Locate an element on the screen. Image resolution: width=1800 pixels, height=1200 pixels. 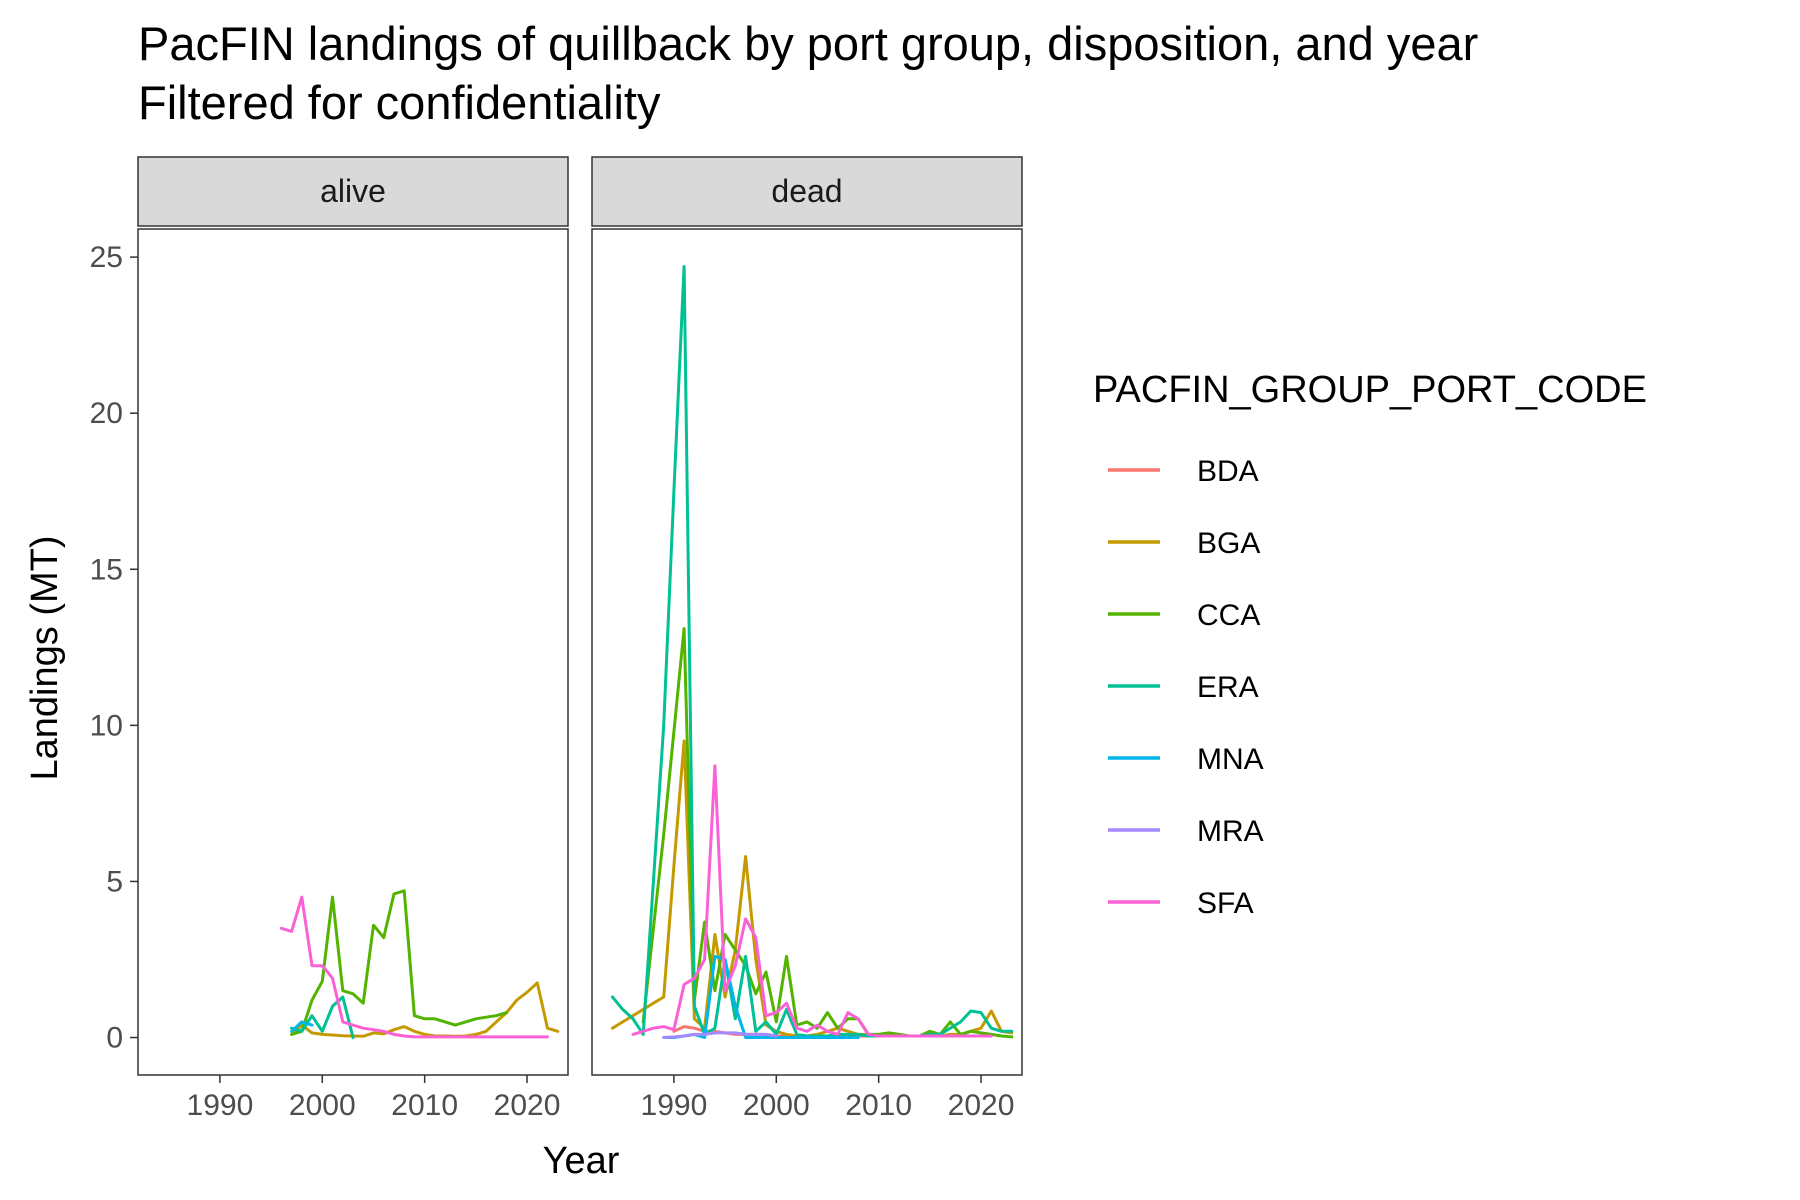
legend: BDA BGA CCA ERA MNA MRA SFA is located at coordinates (1186, 687).